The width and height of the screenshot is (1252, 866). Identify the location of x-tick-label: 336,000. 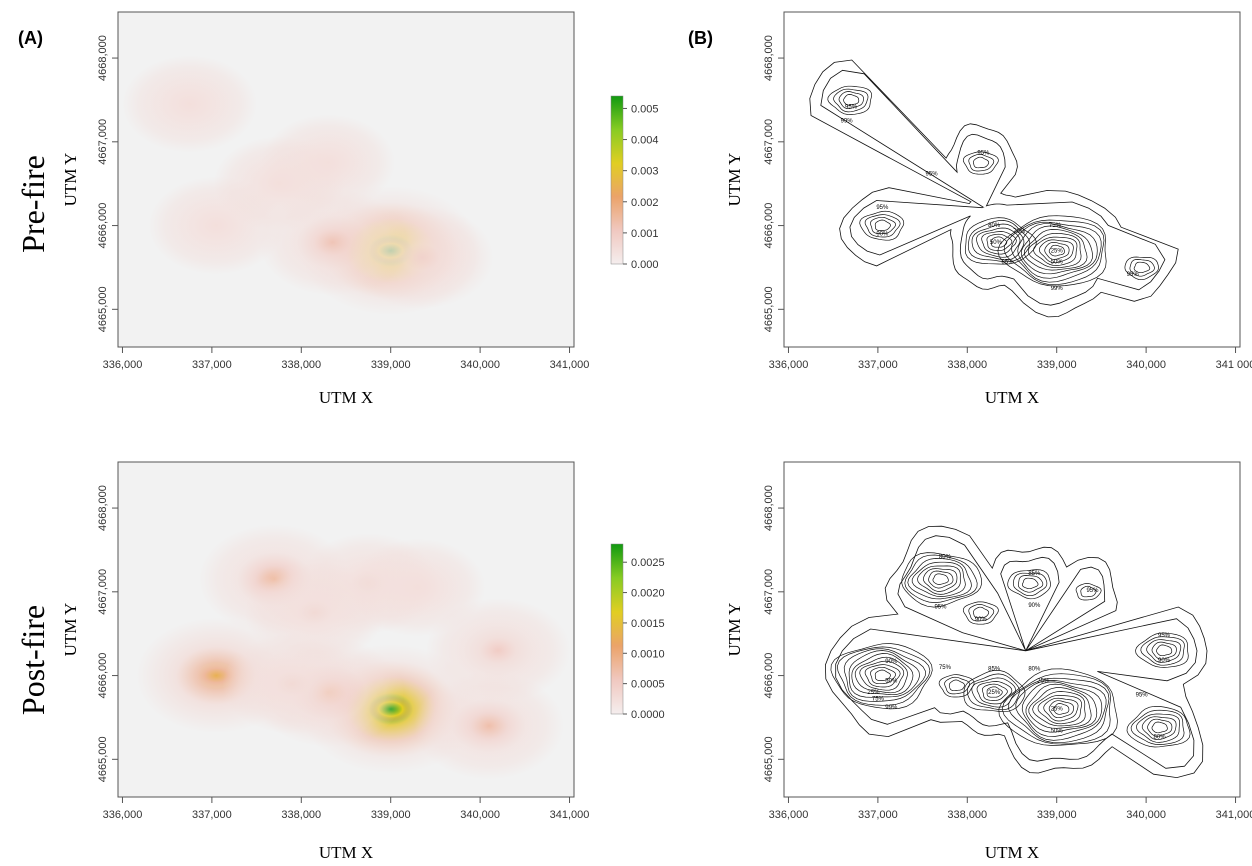
(123, 815).